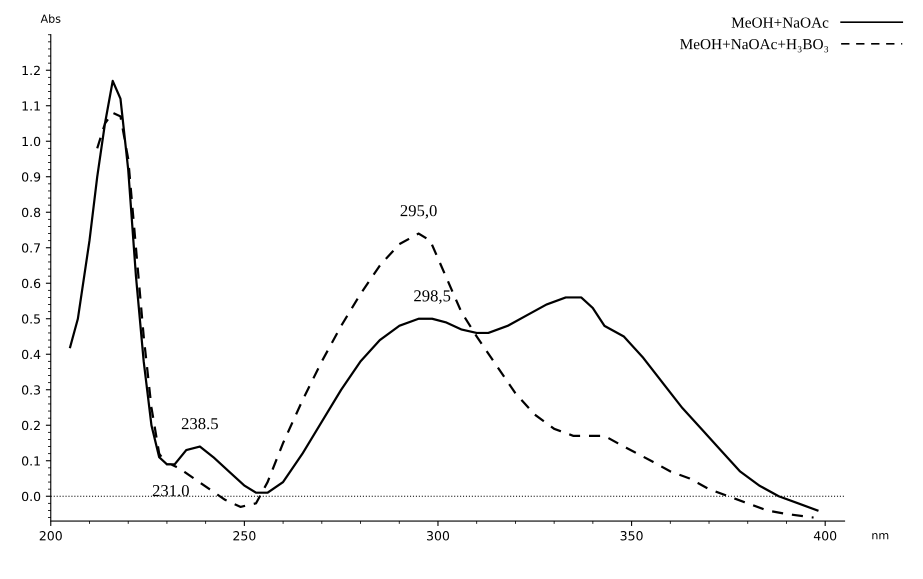  I want to click on y-tick-label: 0.4, so click(31, 355).